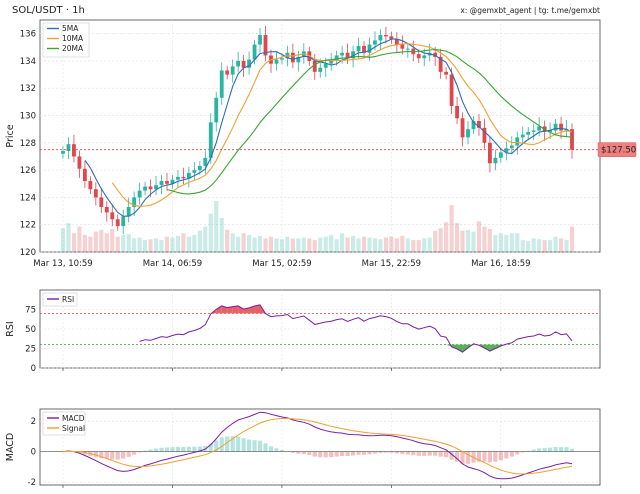 The width and height of the screenshot is (640, 494). Describe the element at coordinates (500, 264) in the screenshot. I see `price-x-tick-label: Mar 16, 18:59` at that location.